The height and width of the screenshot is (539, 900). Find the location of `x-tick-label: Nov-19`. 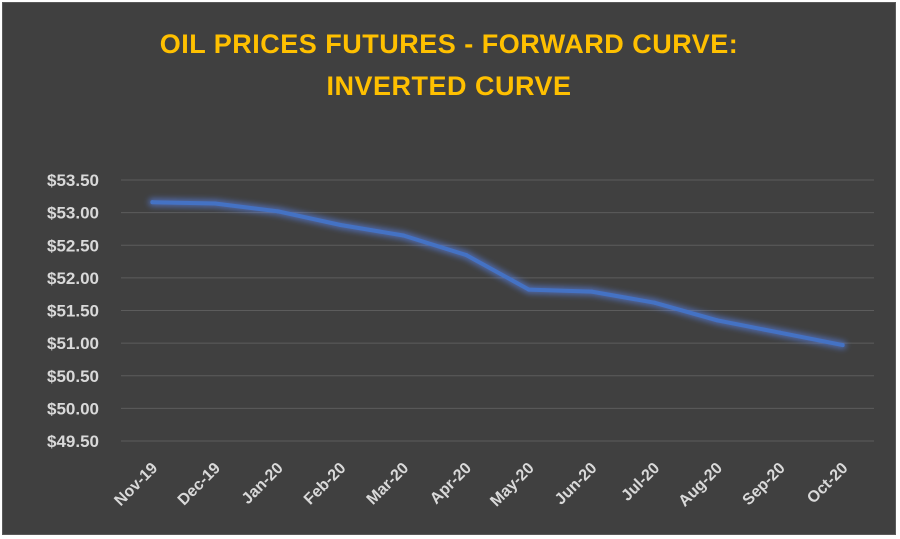

x-tick-label: Nov-19 is located at coordinates (136, 485).